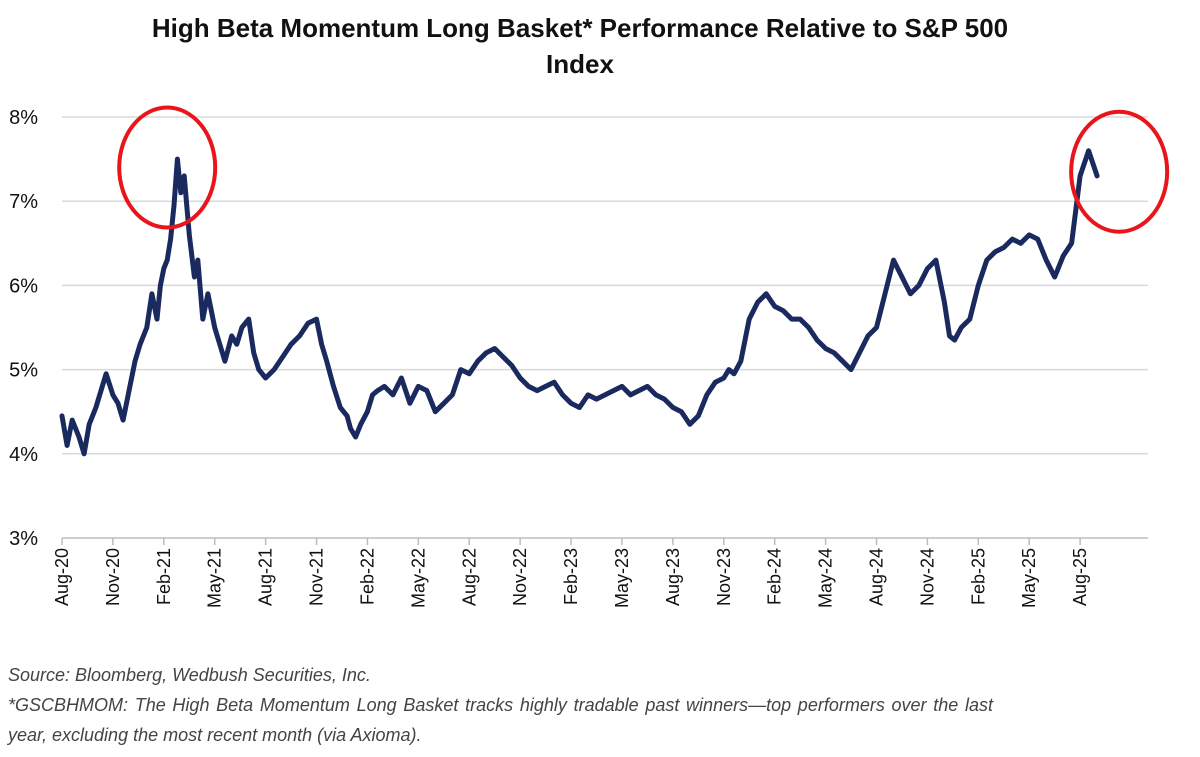  What do you see at coordinates (23, 202) in the screenshot?
I see `y-tick-label: 7%` at bounding box center [23, 202].